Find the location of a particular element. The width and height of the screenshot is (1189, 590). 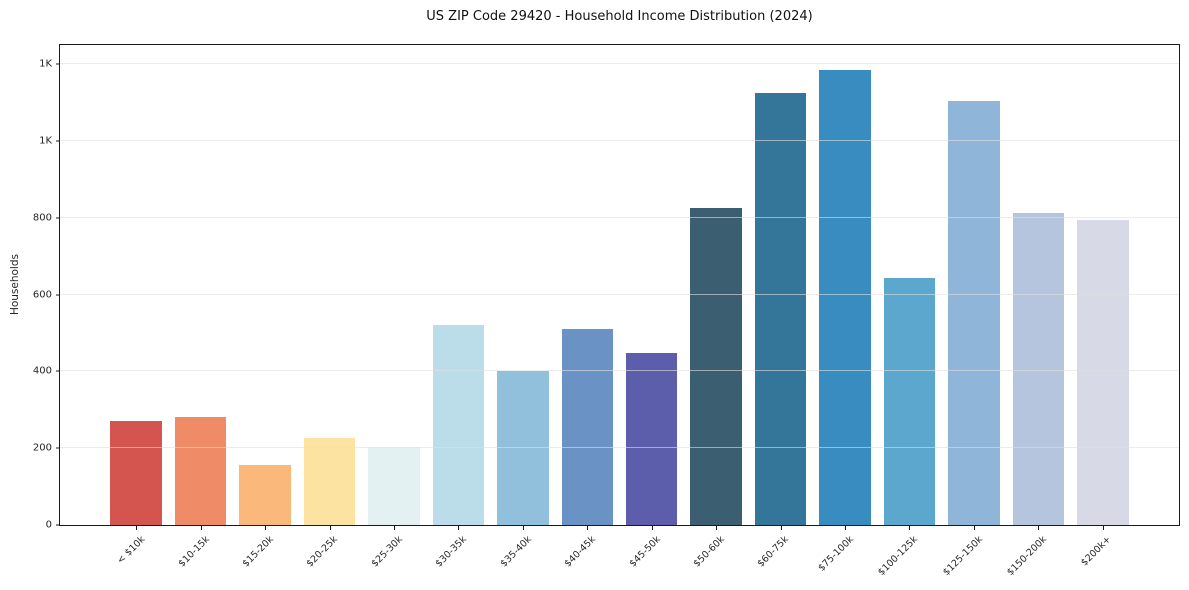

bar-slot: $75-100k is located at coordinates (845, 309).